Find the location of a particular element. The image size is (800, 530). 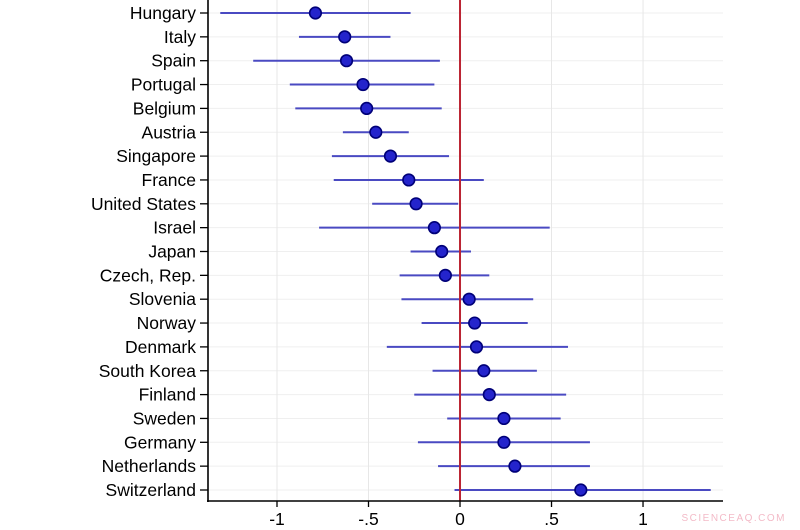

country-label: South Korea is located at coordinates (148, 371).